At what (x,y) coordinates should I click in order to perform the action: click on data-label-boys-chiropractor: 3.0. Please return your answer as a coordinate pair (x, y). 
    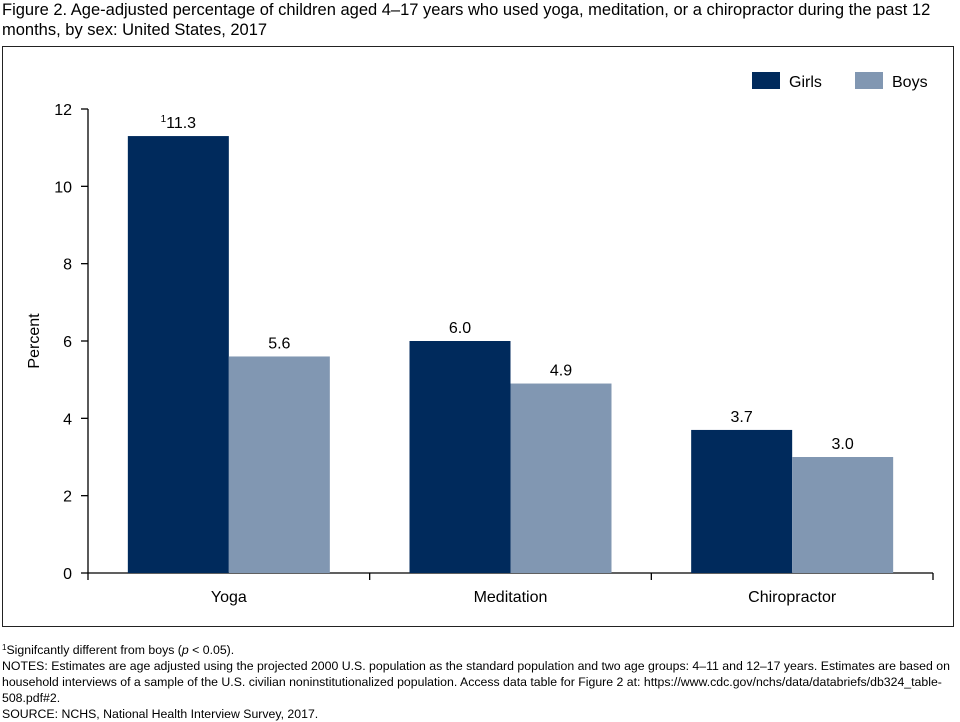
    Looking at the image, I should click on (843, 444).